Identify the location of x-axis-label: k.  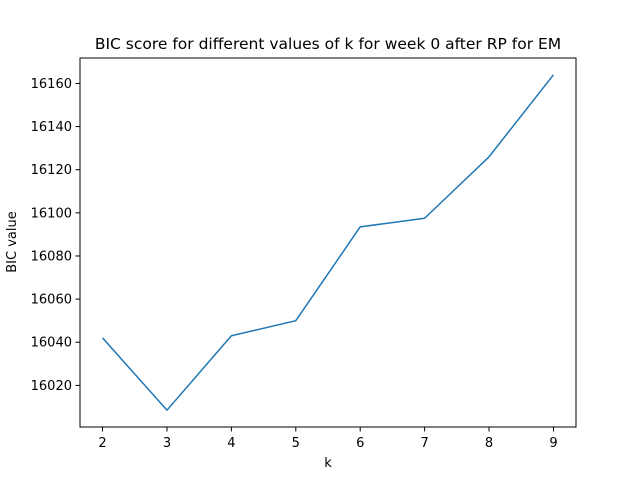
(328, 463).